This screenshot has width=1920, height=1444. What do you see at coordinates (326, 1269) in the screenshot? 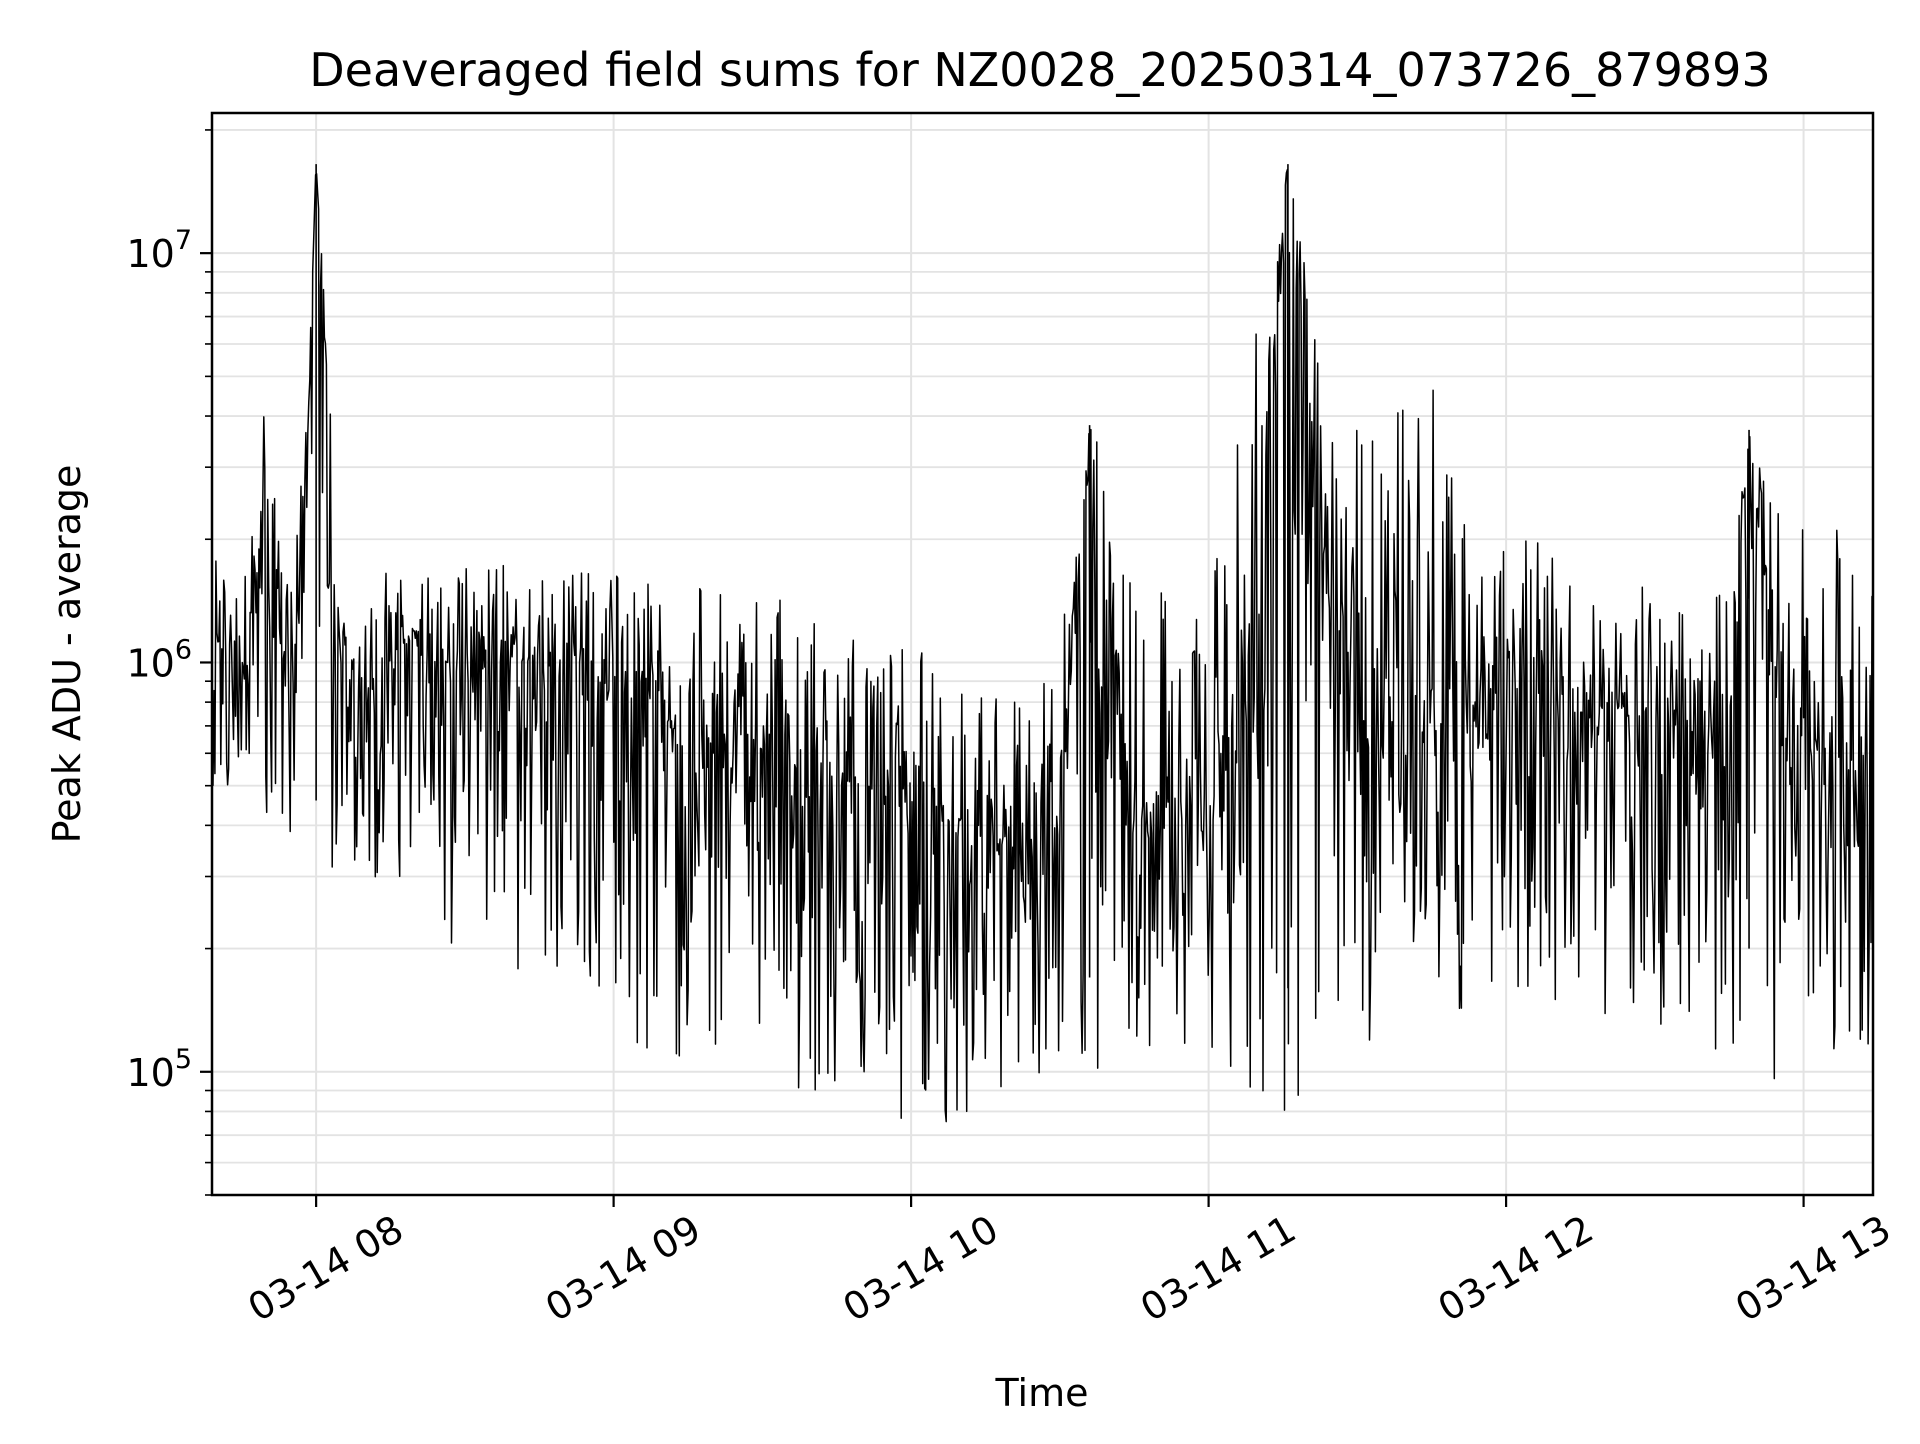
I see `x-tick-label: 03-14 08` at bounding box center [326, 1269].